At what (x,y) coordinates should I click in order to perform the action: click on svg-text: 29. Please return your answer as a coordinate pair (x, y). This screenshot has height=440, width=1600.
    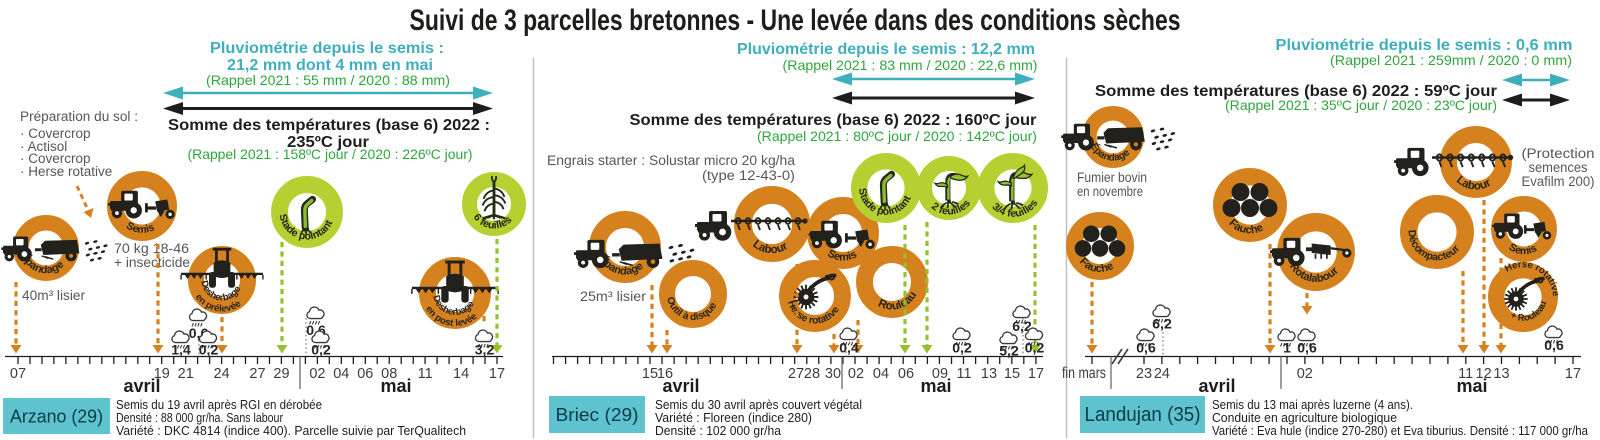
    Looking at the image, I should click on (281, 374).